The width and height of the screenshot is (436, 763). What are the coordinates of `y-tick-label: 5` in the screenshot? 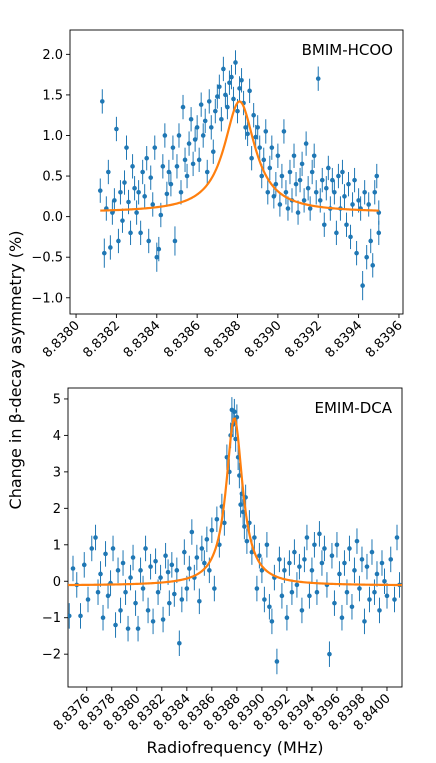 It's located at (57, 399).